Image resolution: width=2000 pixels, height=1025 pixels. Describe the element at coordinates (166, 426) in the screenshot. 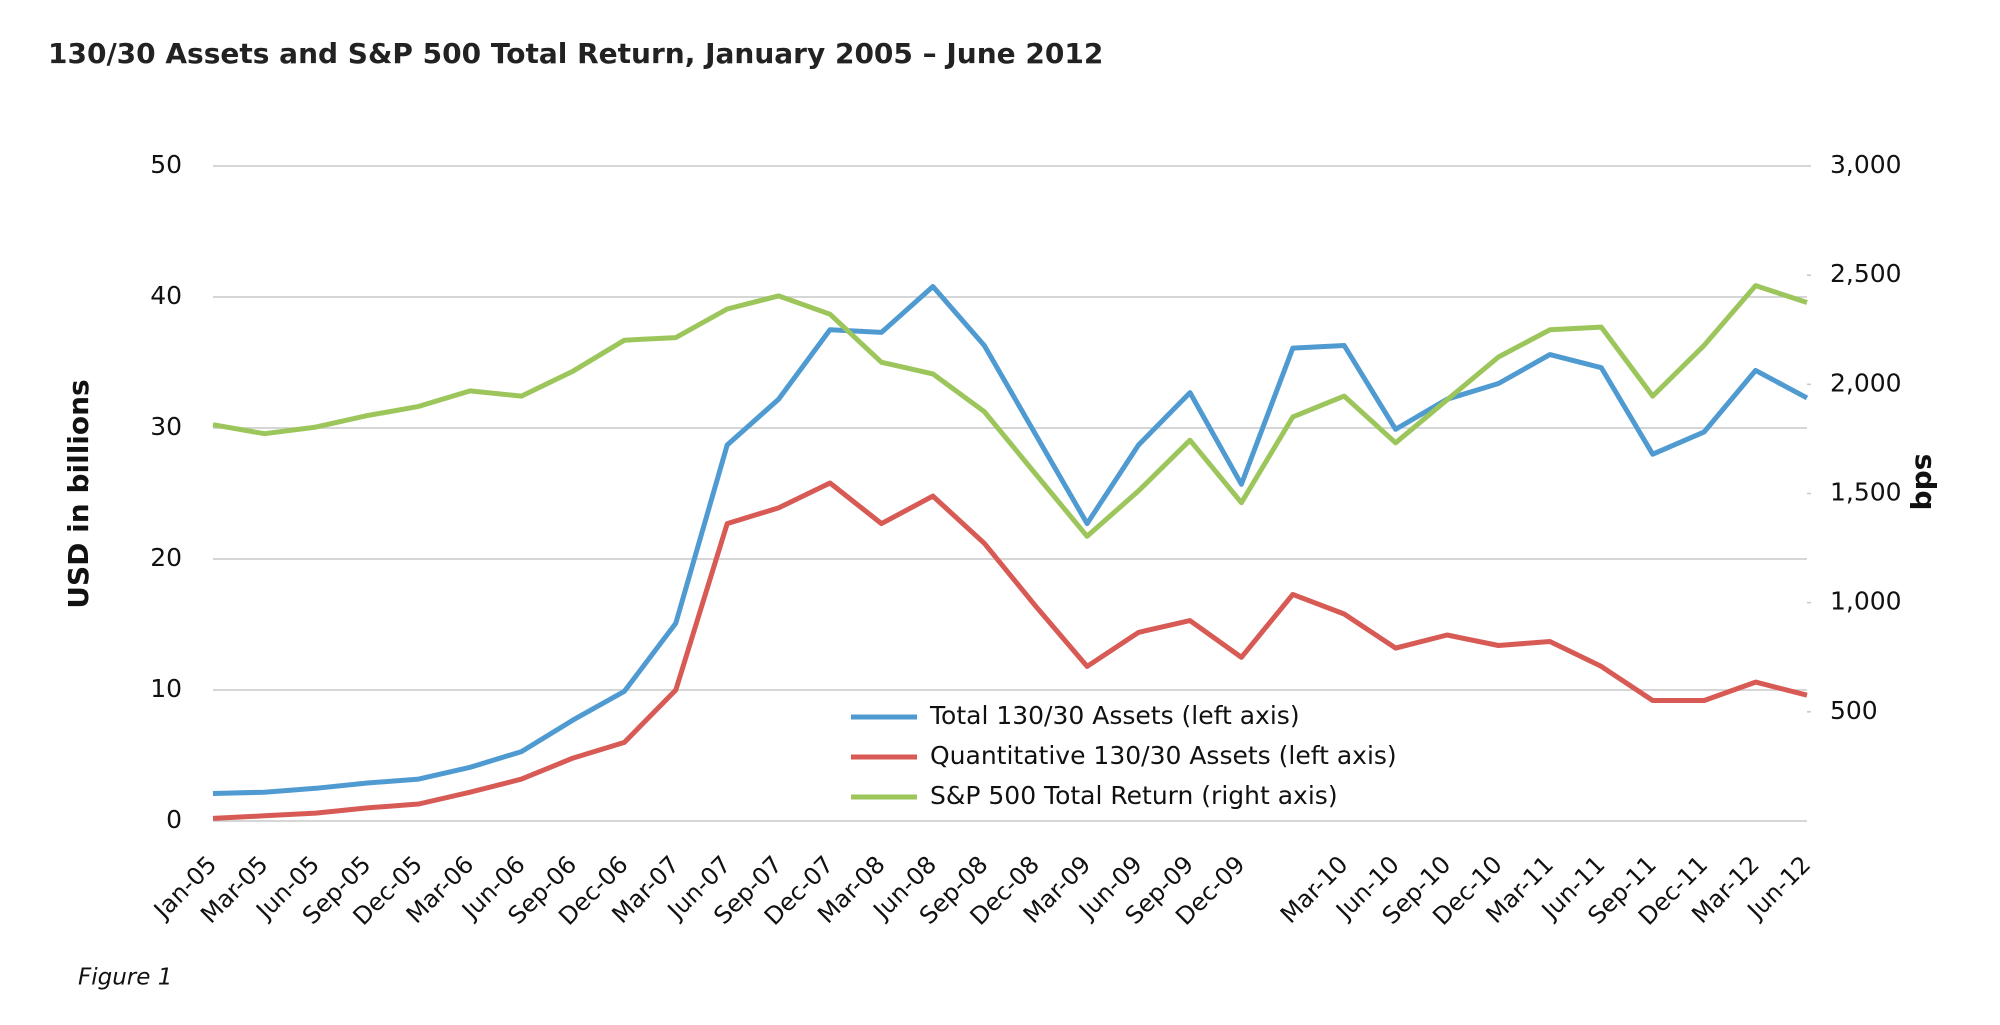

I see `y-tick-label: 30` at that location.